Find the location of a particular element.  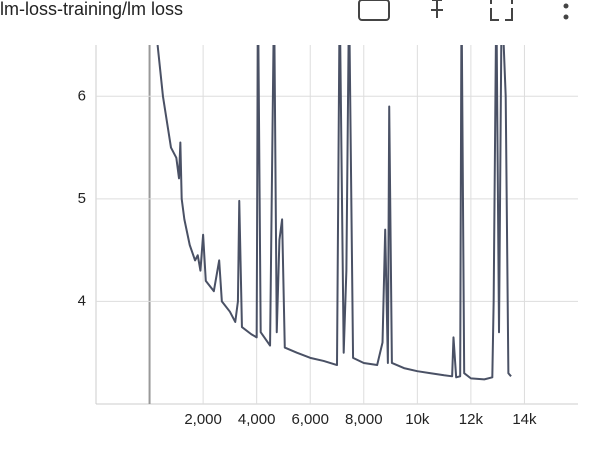

x-tick-label: 12k is located at coordinates (471, 419).